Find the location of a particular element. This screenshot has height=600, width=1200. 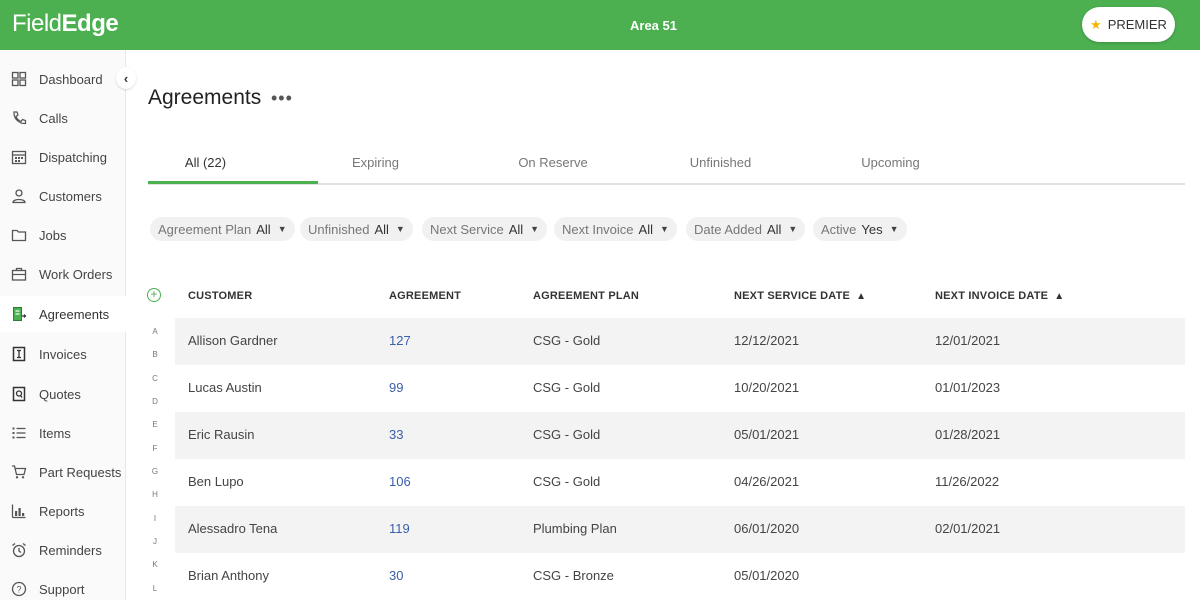

filter-label: Next Invoice is located at coordinates (598, 229).